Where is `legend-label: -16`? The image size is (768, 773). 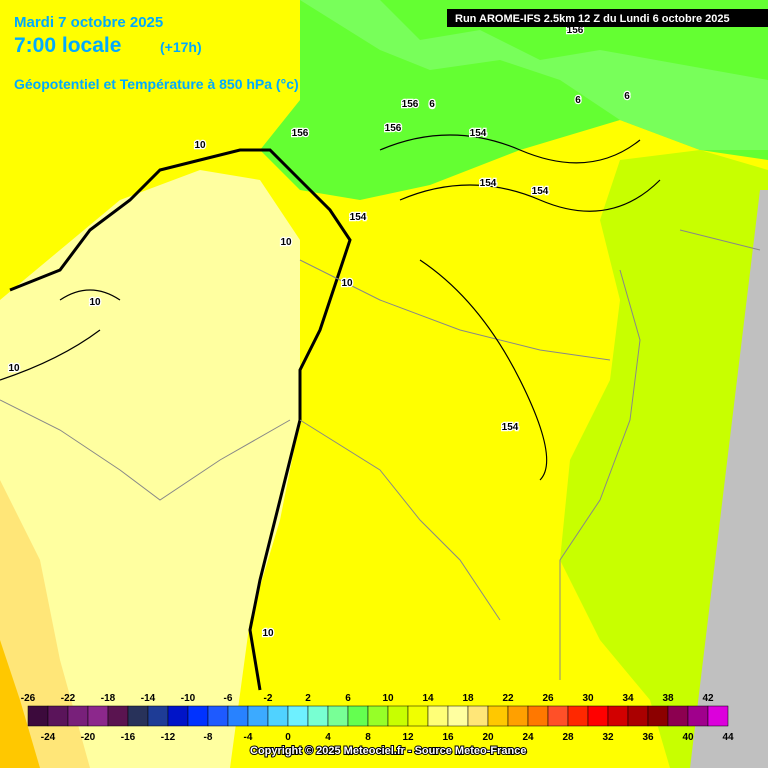
legend-label: -16 is located at coordinates (128, 737).